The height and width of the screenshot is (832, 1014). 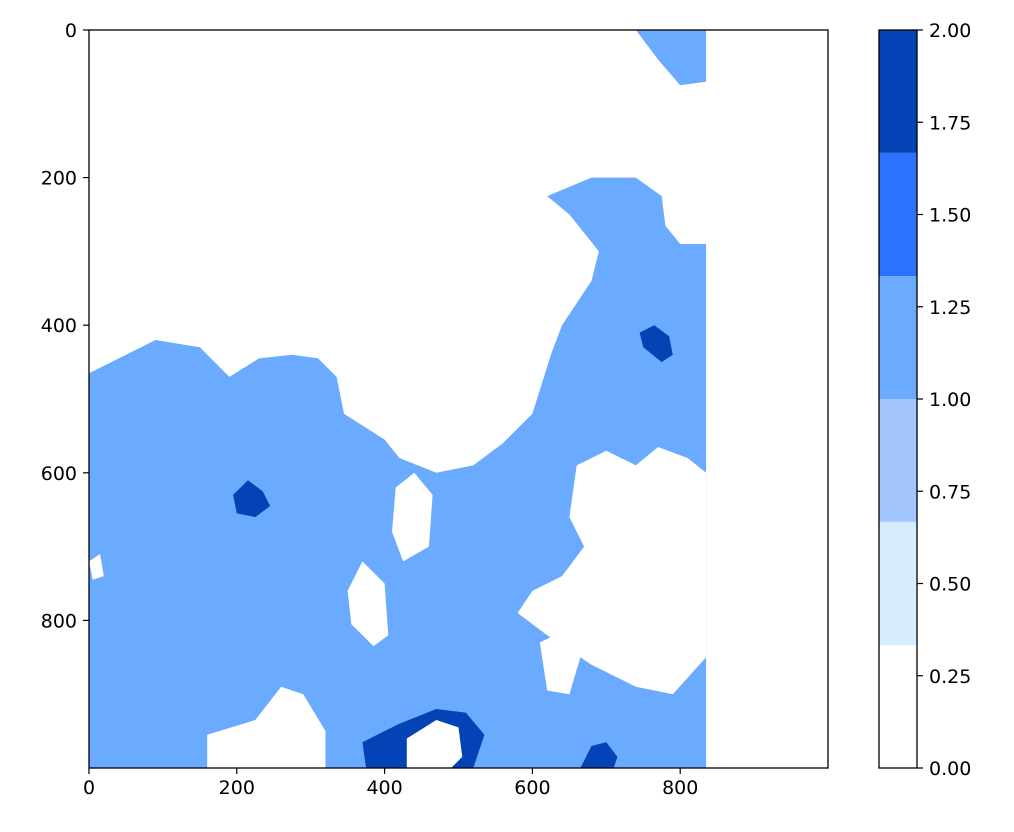 I want to click on colorbar-tick-label: 1.50, so click(x=950, y=216).